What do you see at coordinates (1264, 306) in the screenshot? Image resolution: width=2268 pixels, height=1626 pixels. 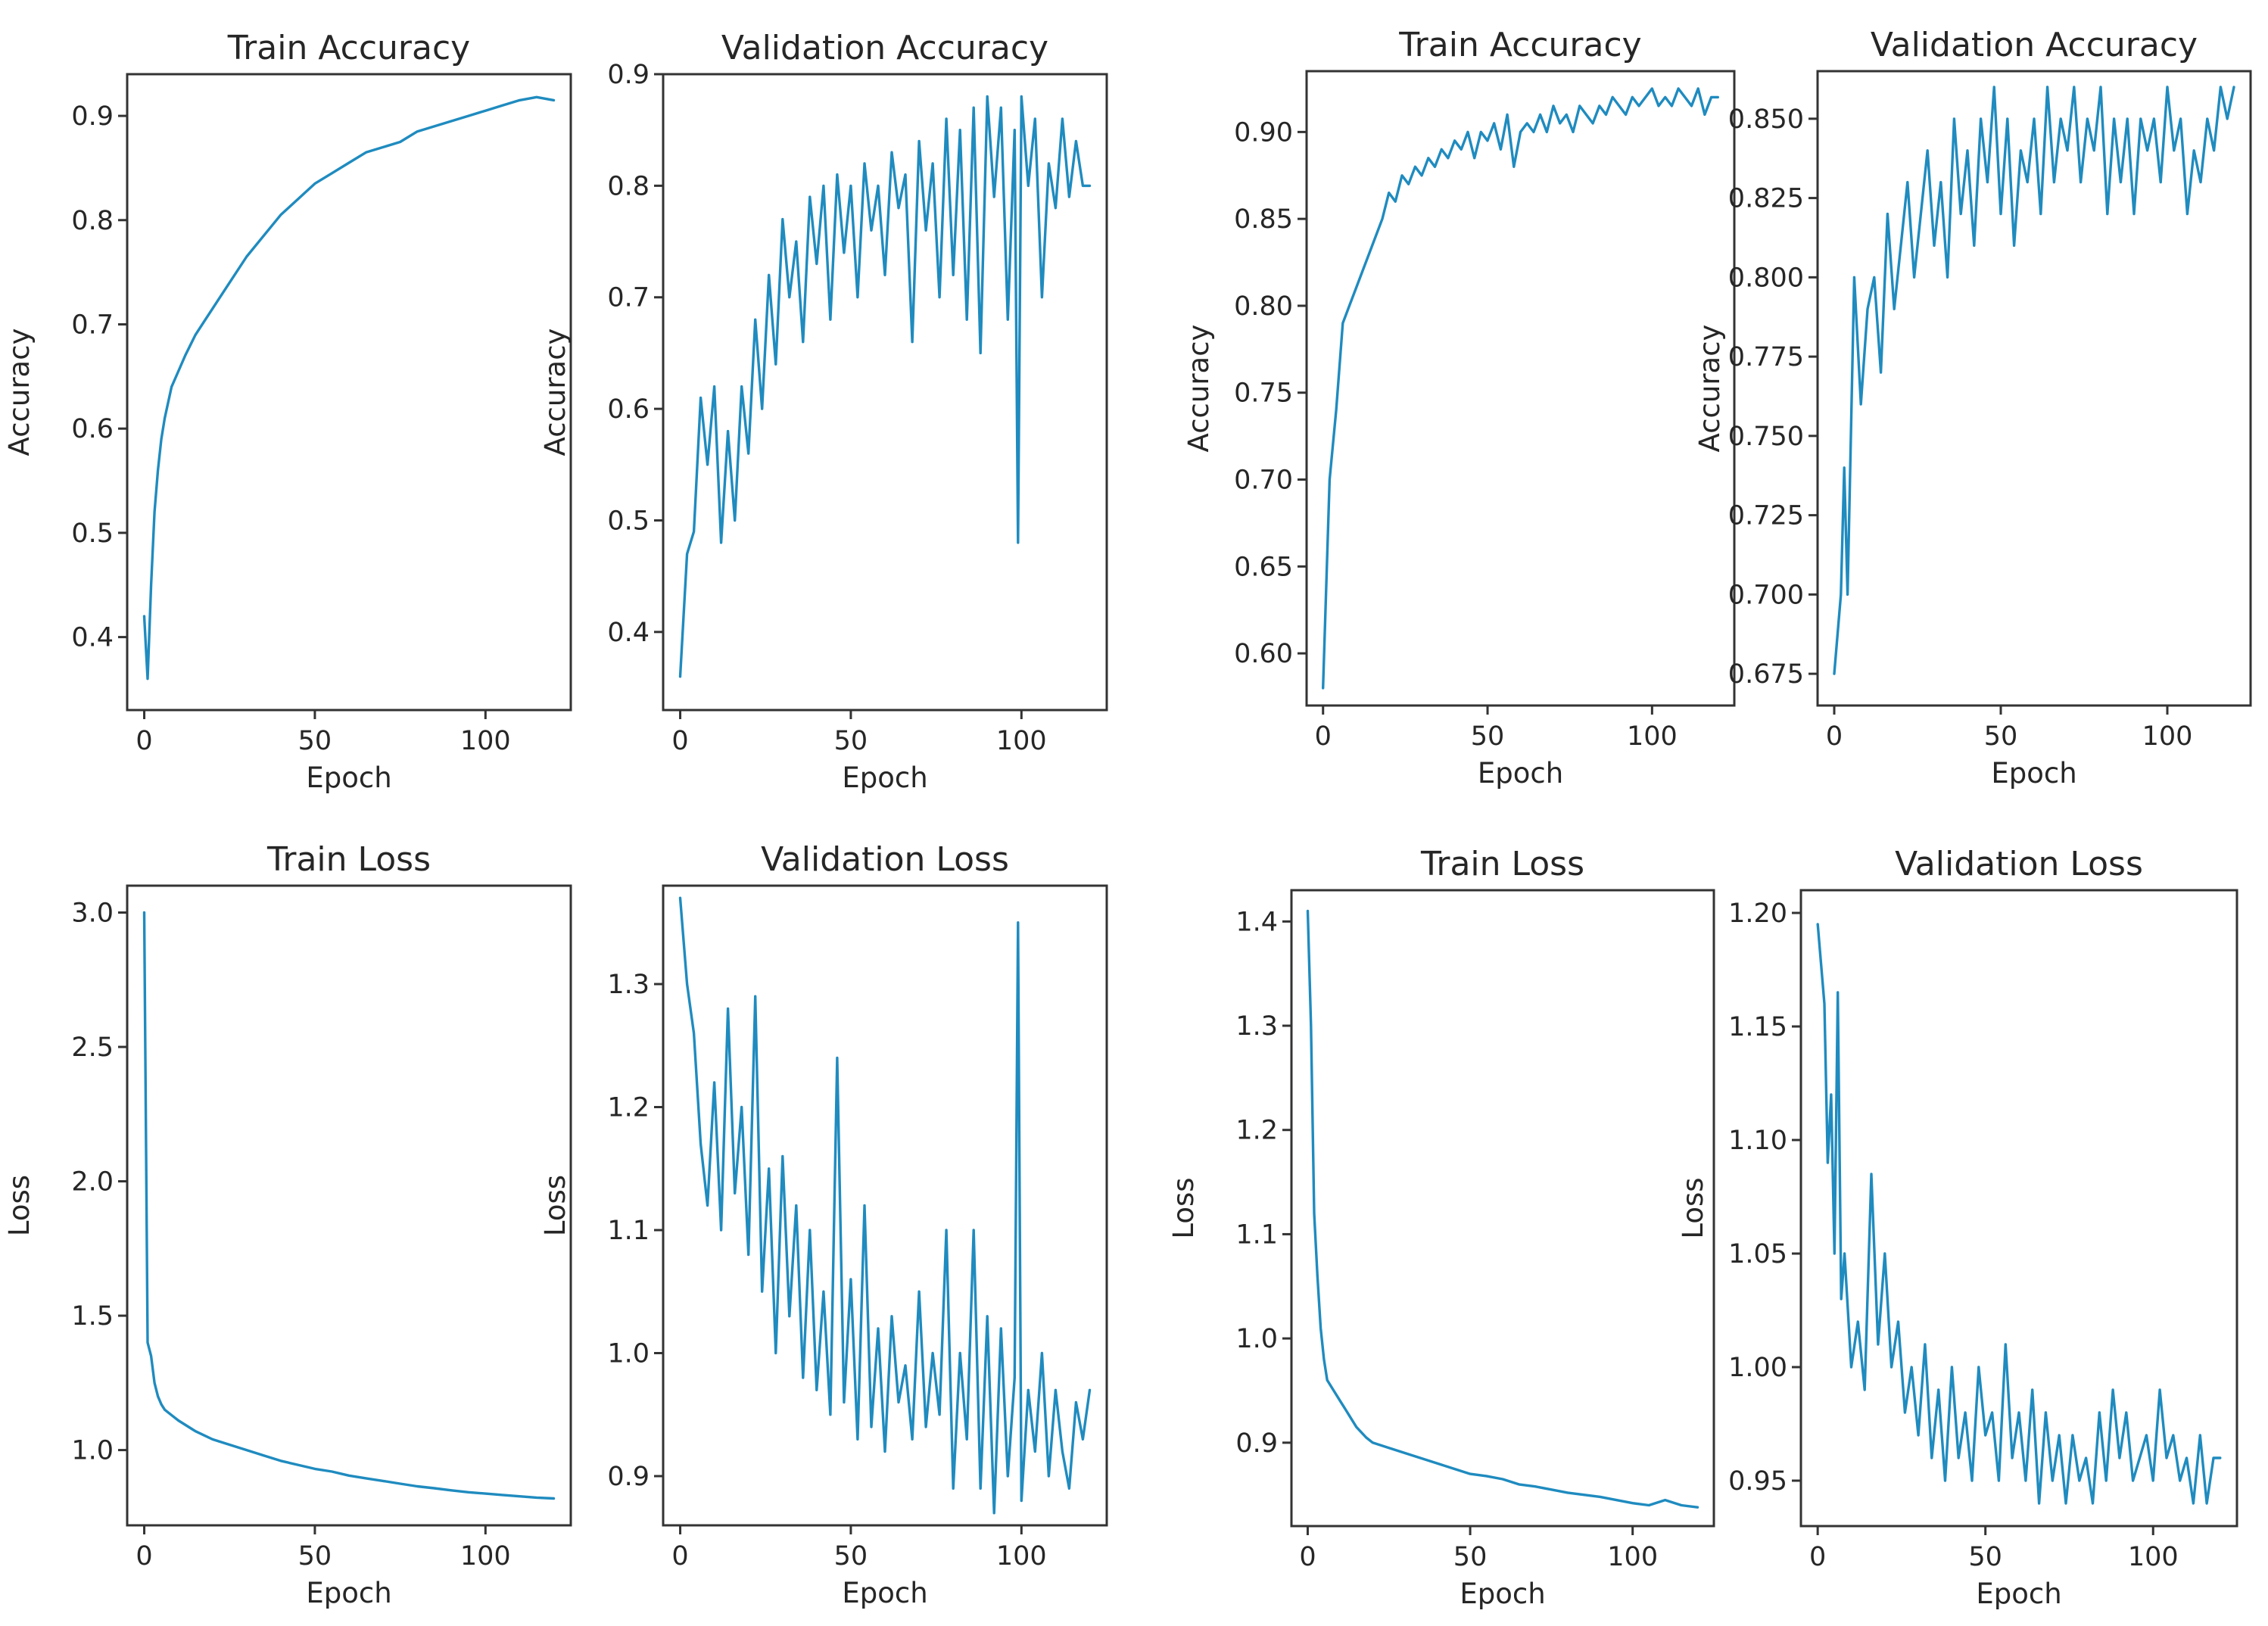 I see `y-tick-label: 0.80` at bounding box center [1264, 306].